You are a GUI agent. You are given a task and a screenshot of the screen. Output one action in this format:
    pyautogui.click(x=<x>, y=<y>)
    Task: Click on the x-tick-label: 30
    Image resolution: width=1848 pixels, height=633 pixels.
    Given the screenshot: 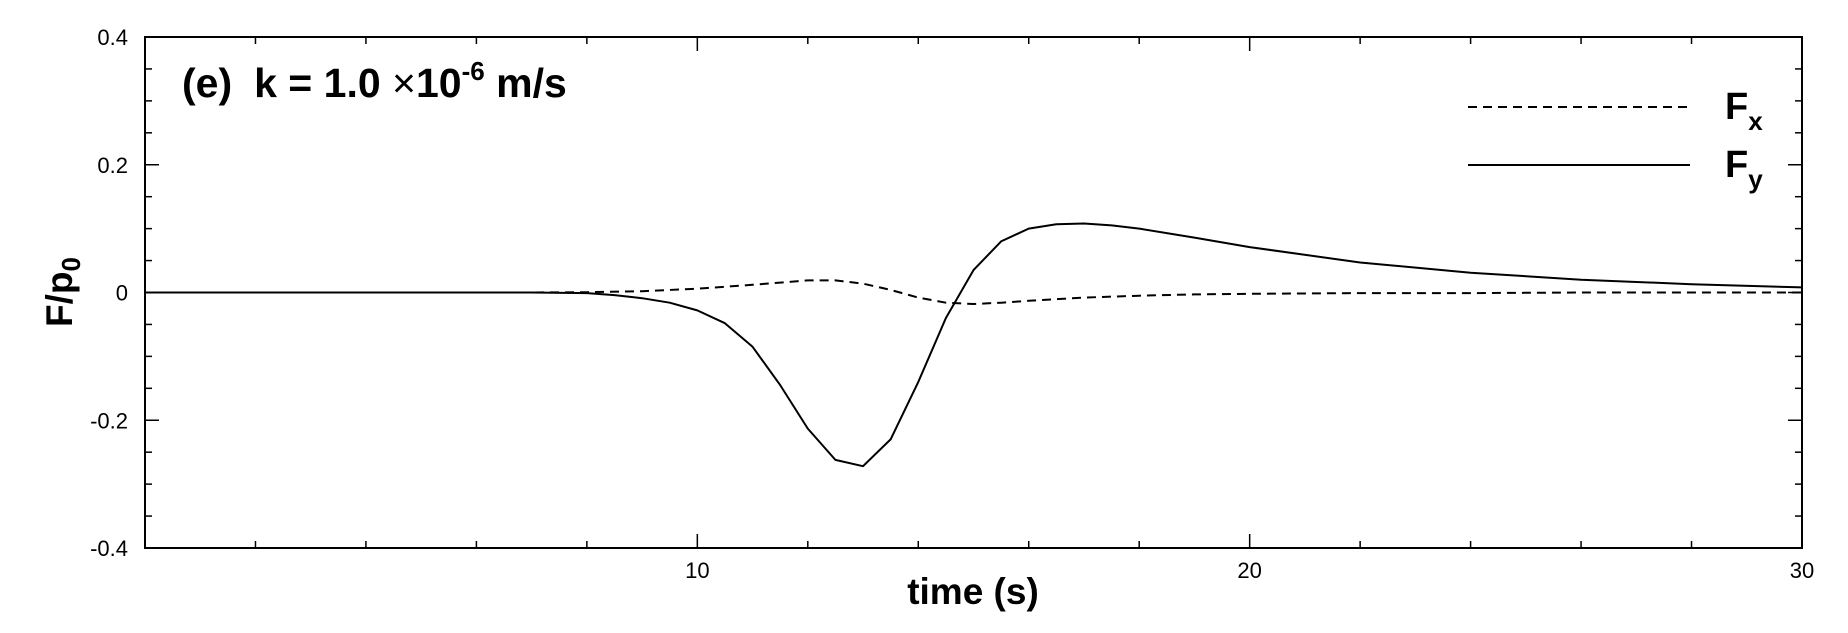 What is the action you would take?
    pyautogui.click(x=1802, y=570)
    